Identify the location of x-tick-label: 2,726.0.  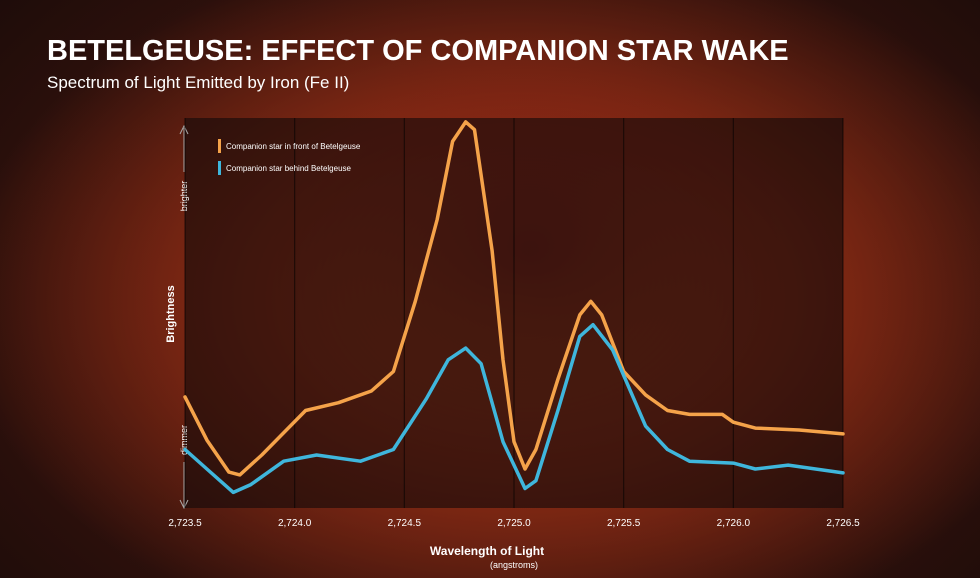
(734, 523).